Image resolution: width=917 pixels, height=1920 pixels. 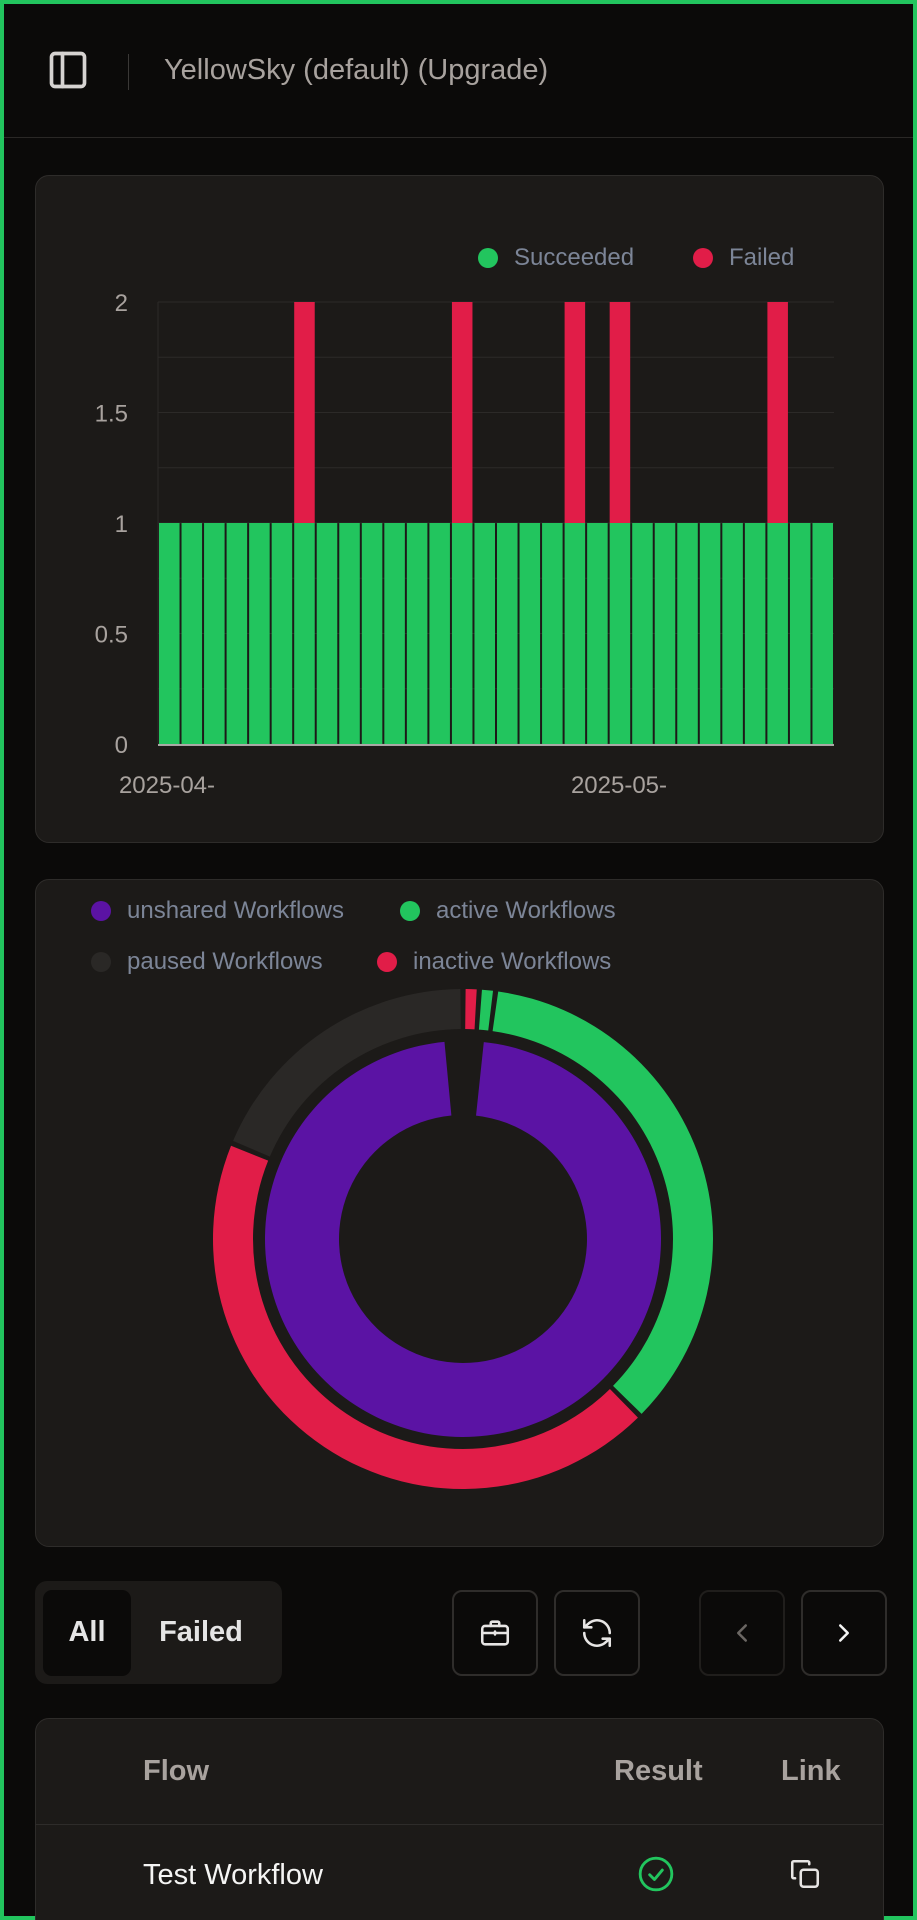 I want to click on y-tick-label: 0.5, so click(x=111, y=635).